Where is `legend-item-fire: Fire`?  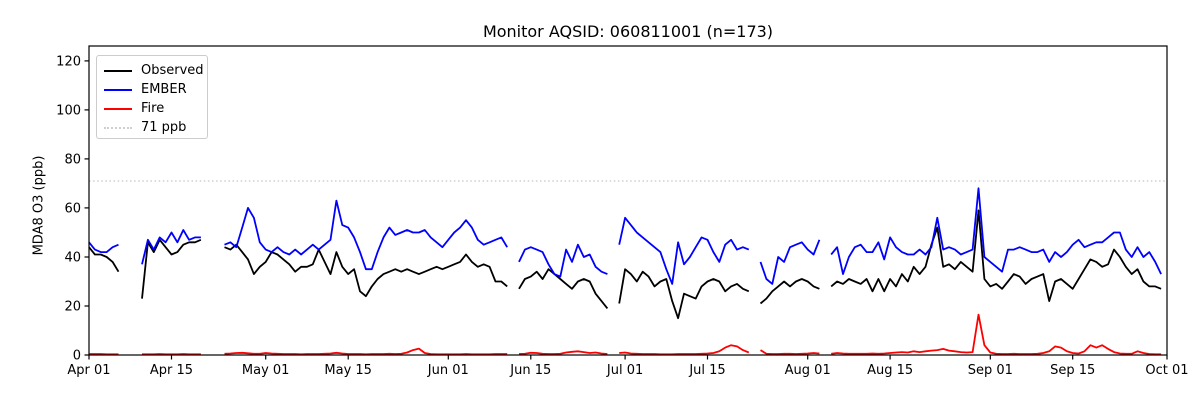 legend-item-fire: Fire is located at coordinates (155, 108).